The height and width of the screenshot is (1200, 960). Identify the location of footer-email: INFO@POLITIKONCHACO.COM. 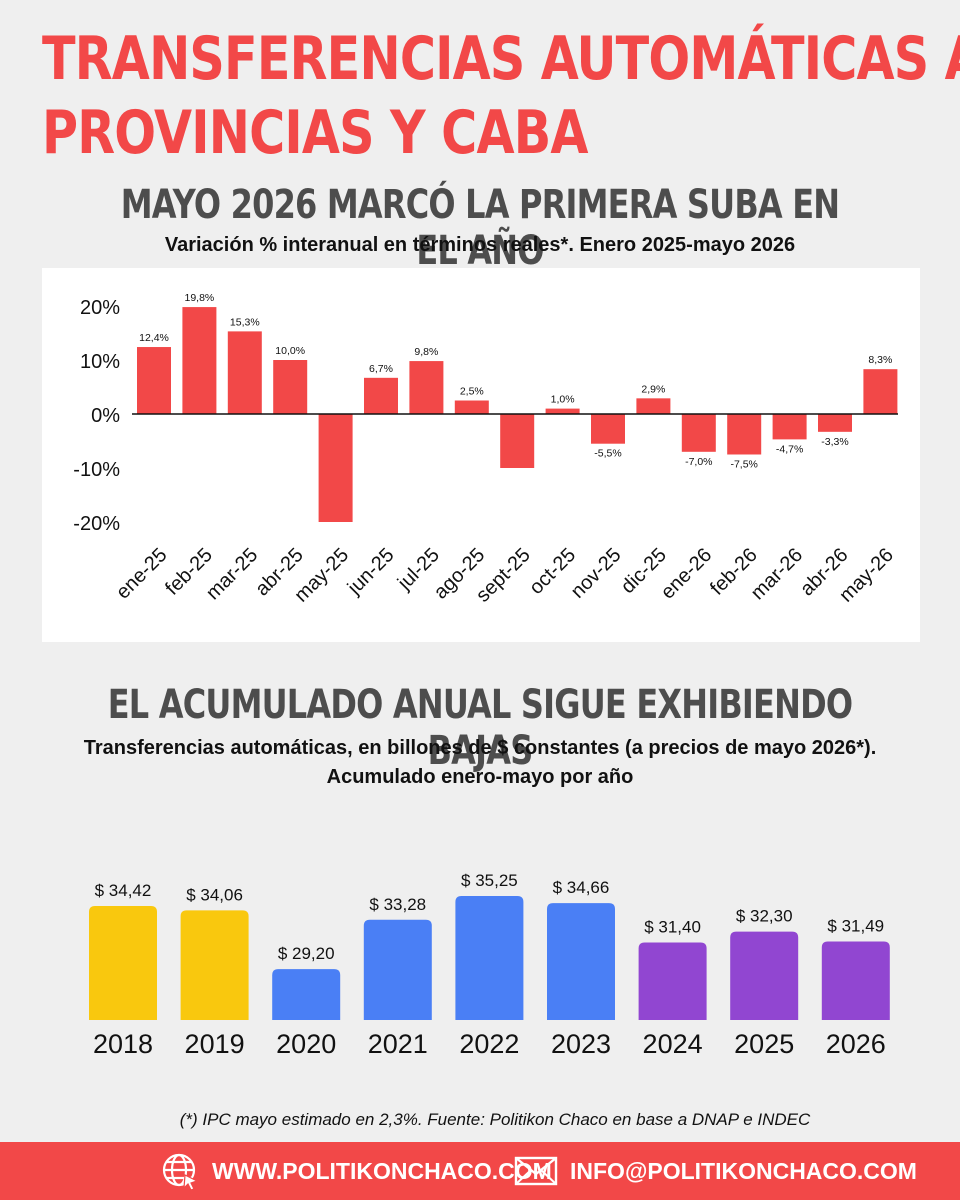
(715, 1171).